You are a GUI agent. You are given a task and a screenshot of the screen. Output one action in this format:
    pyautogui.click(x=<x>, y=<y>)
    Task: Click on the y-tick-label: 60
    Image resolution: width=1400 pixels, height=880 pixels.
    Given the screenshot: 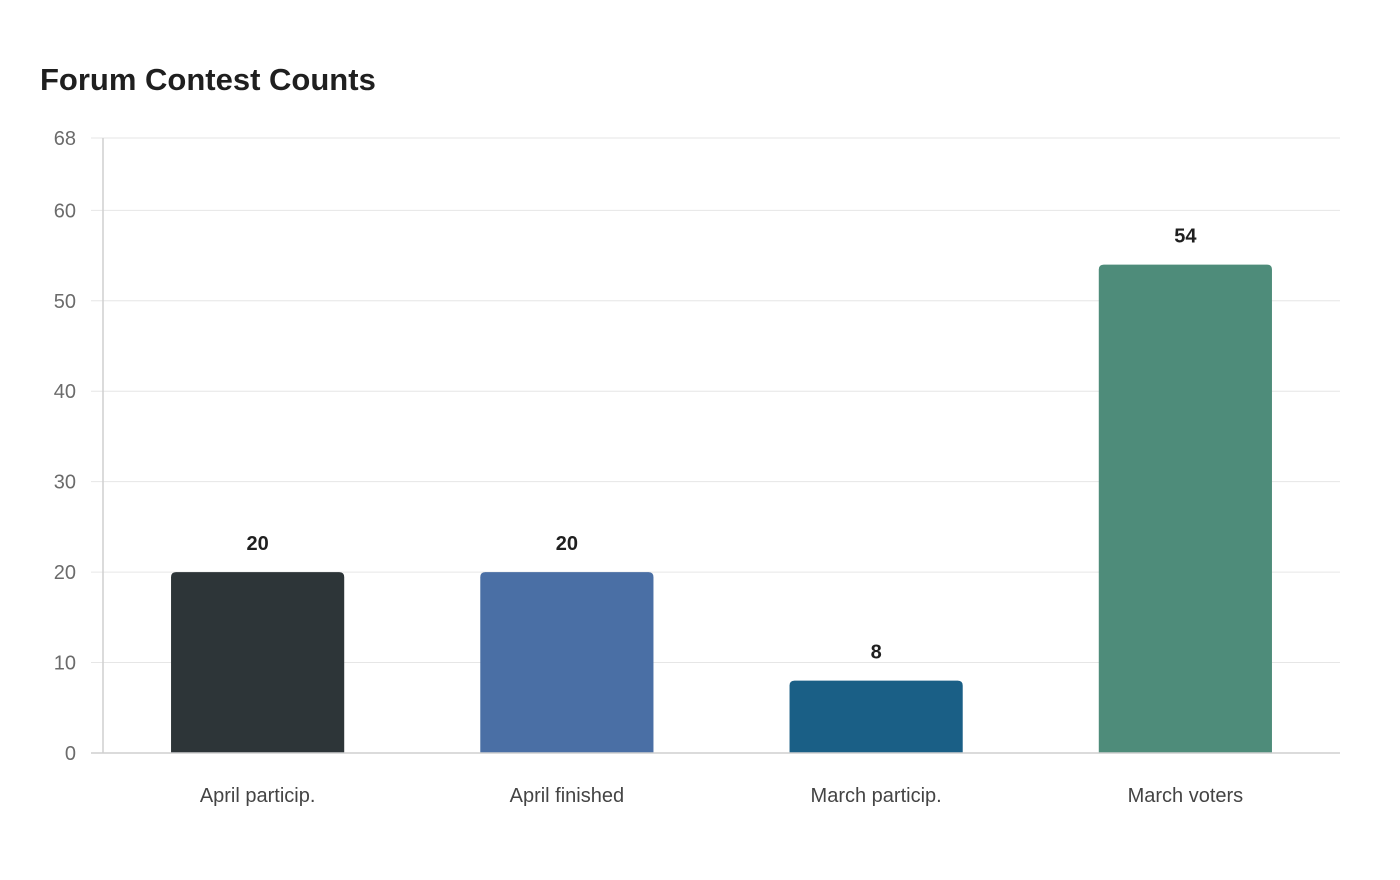 What is the action you would take?
    pyautogui.click(x=65, y=211)
    